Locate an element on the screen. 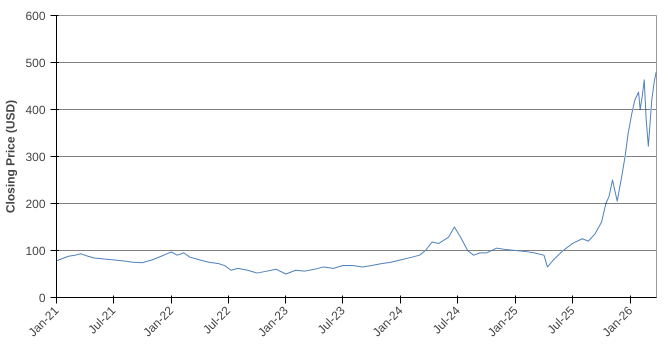 Image resolution: width=671 pixels, height=347 pixels. y-axis-title: Closing Price (USD) is located at coordinates (10, 157).